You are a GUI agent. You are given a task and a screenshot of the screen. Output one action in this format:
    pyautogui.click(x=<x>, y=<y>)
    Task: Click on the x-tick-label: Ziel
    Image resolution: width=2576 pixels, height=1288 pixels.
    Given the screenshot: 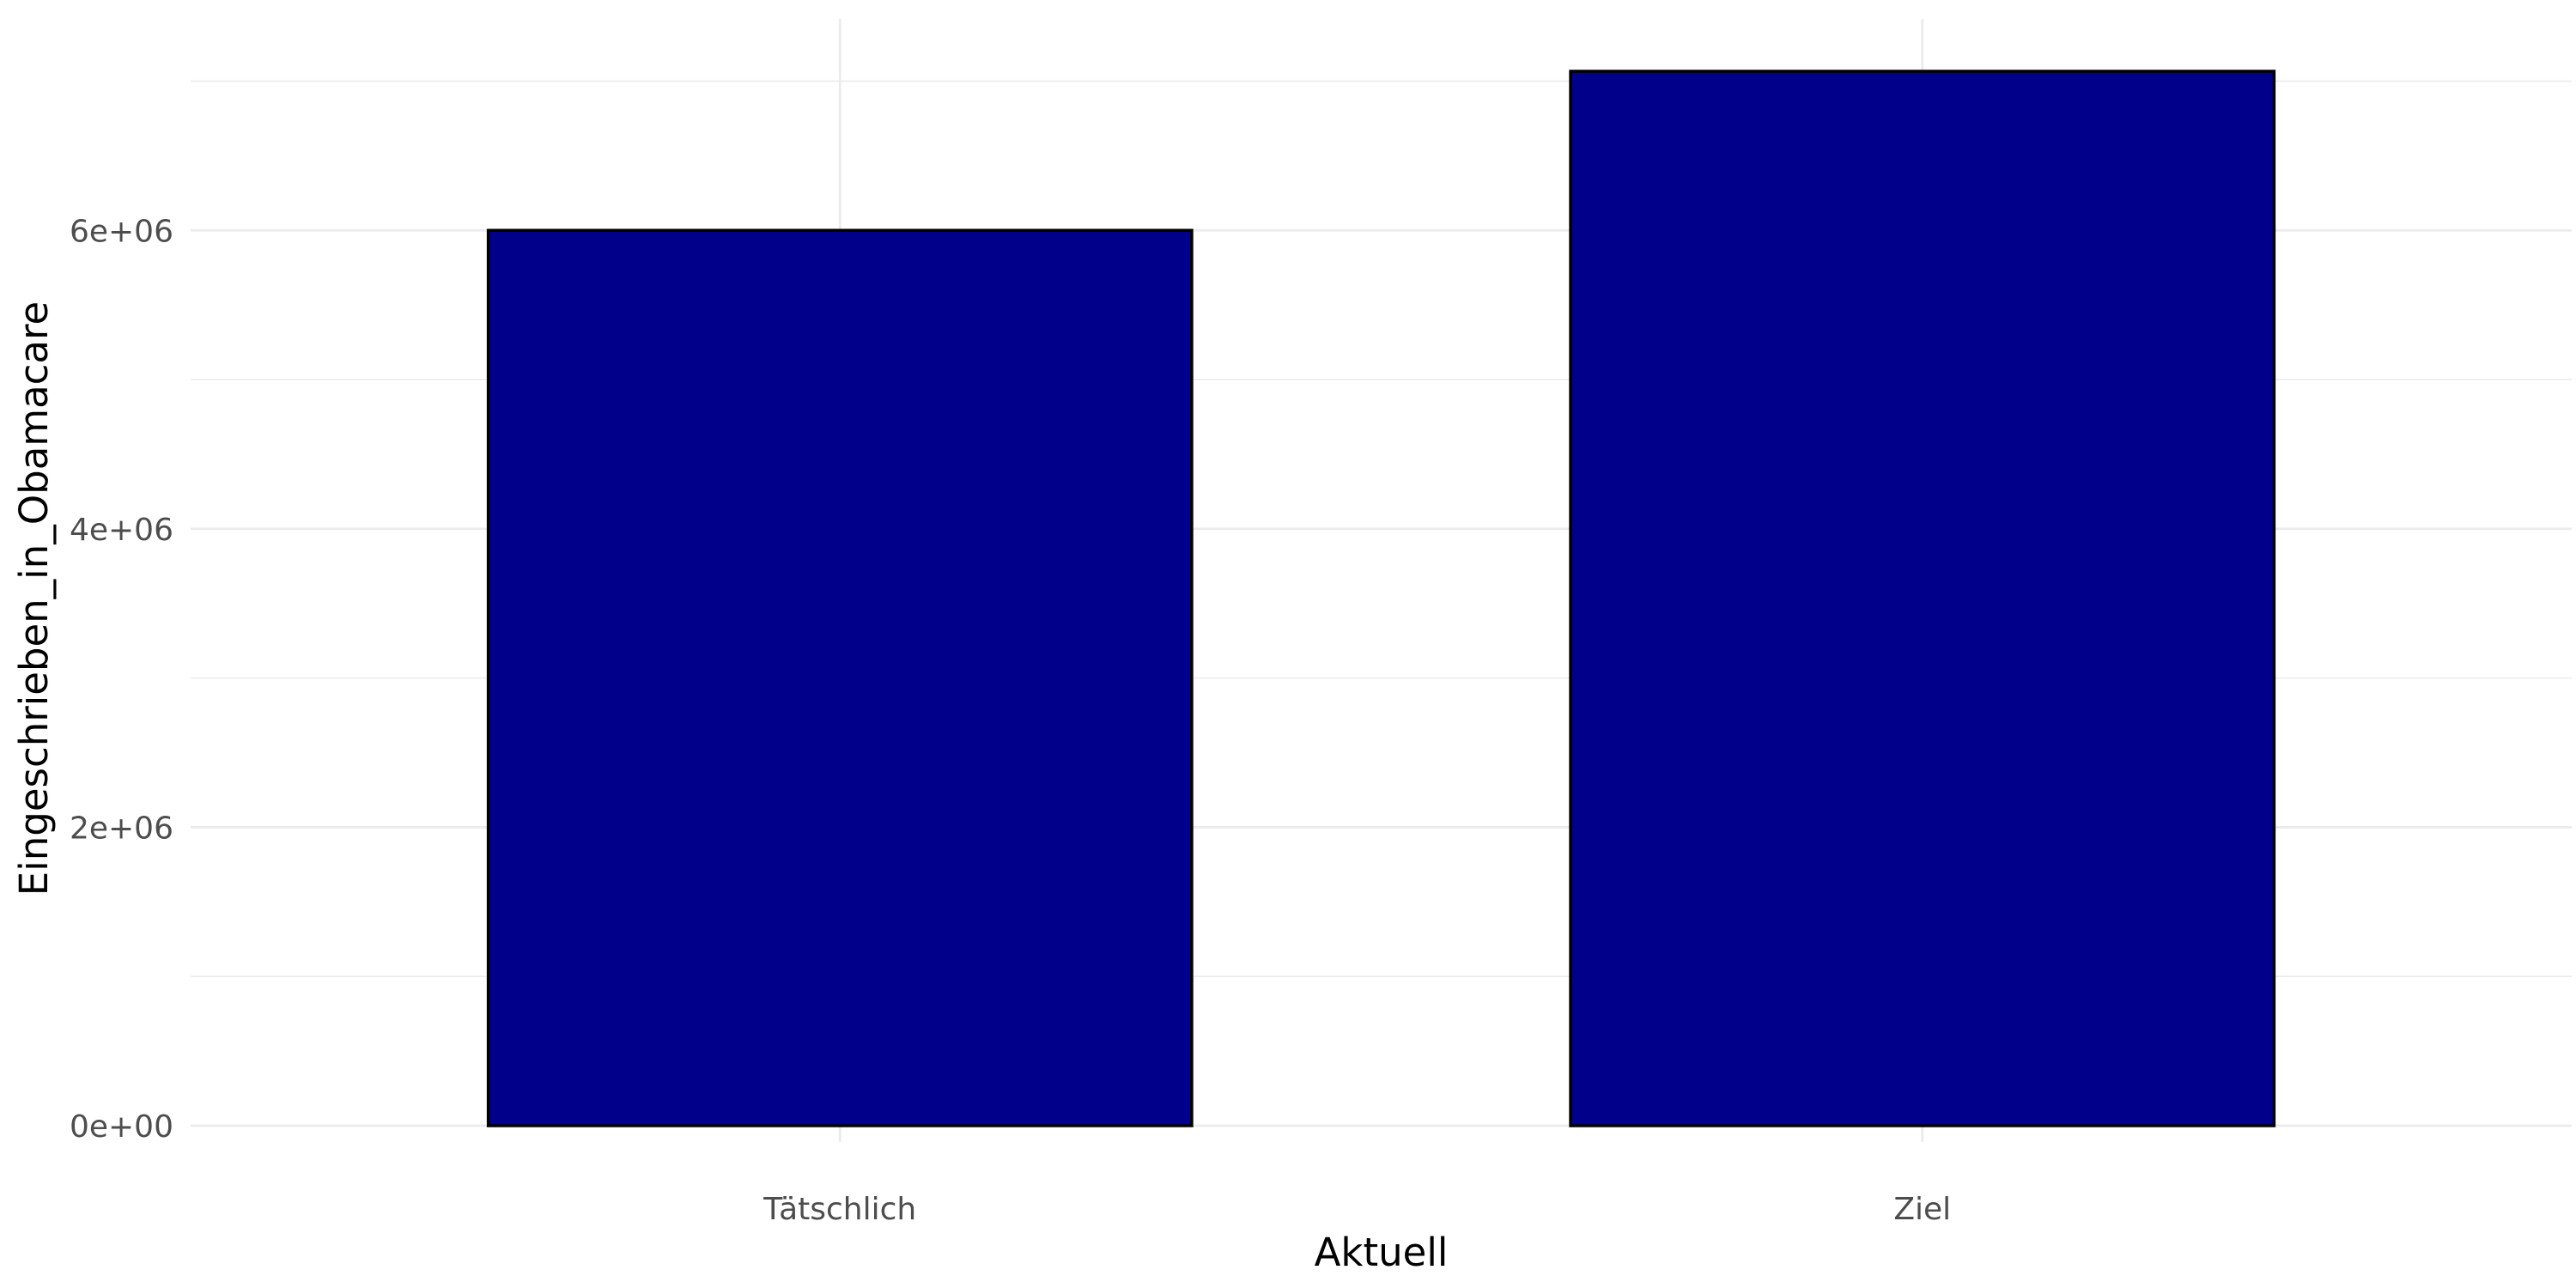 What is the action you would take?
    pyautogui.click(x=1922, y=1210)
    